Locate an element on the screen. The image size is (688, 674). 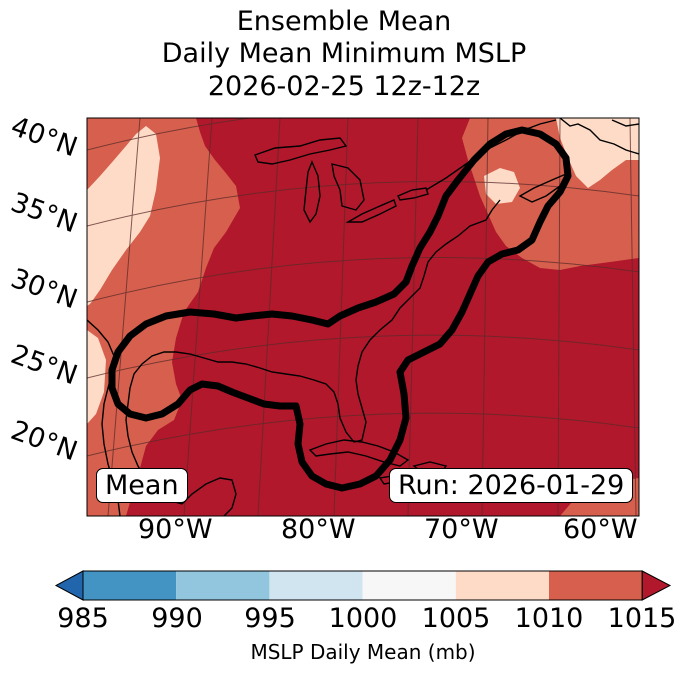
colorbar-outline is located at coordinates (362, 585).